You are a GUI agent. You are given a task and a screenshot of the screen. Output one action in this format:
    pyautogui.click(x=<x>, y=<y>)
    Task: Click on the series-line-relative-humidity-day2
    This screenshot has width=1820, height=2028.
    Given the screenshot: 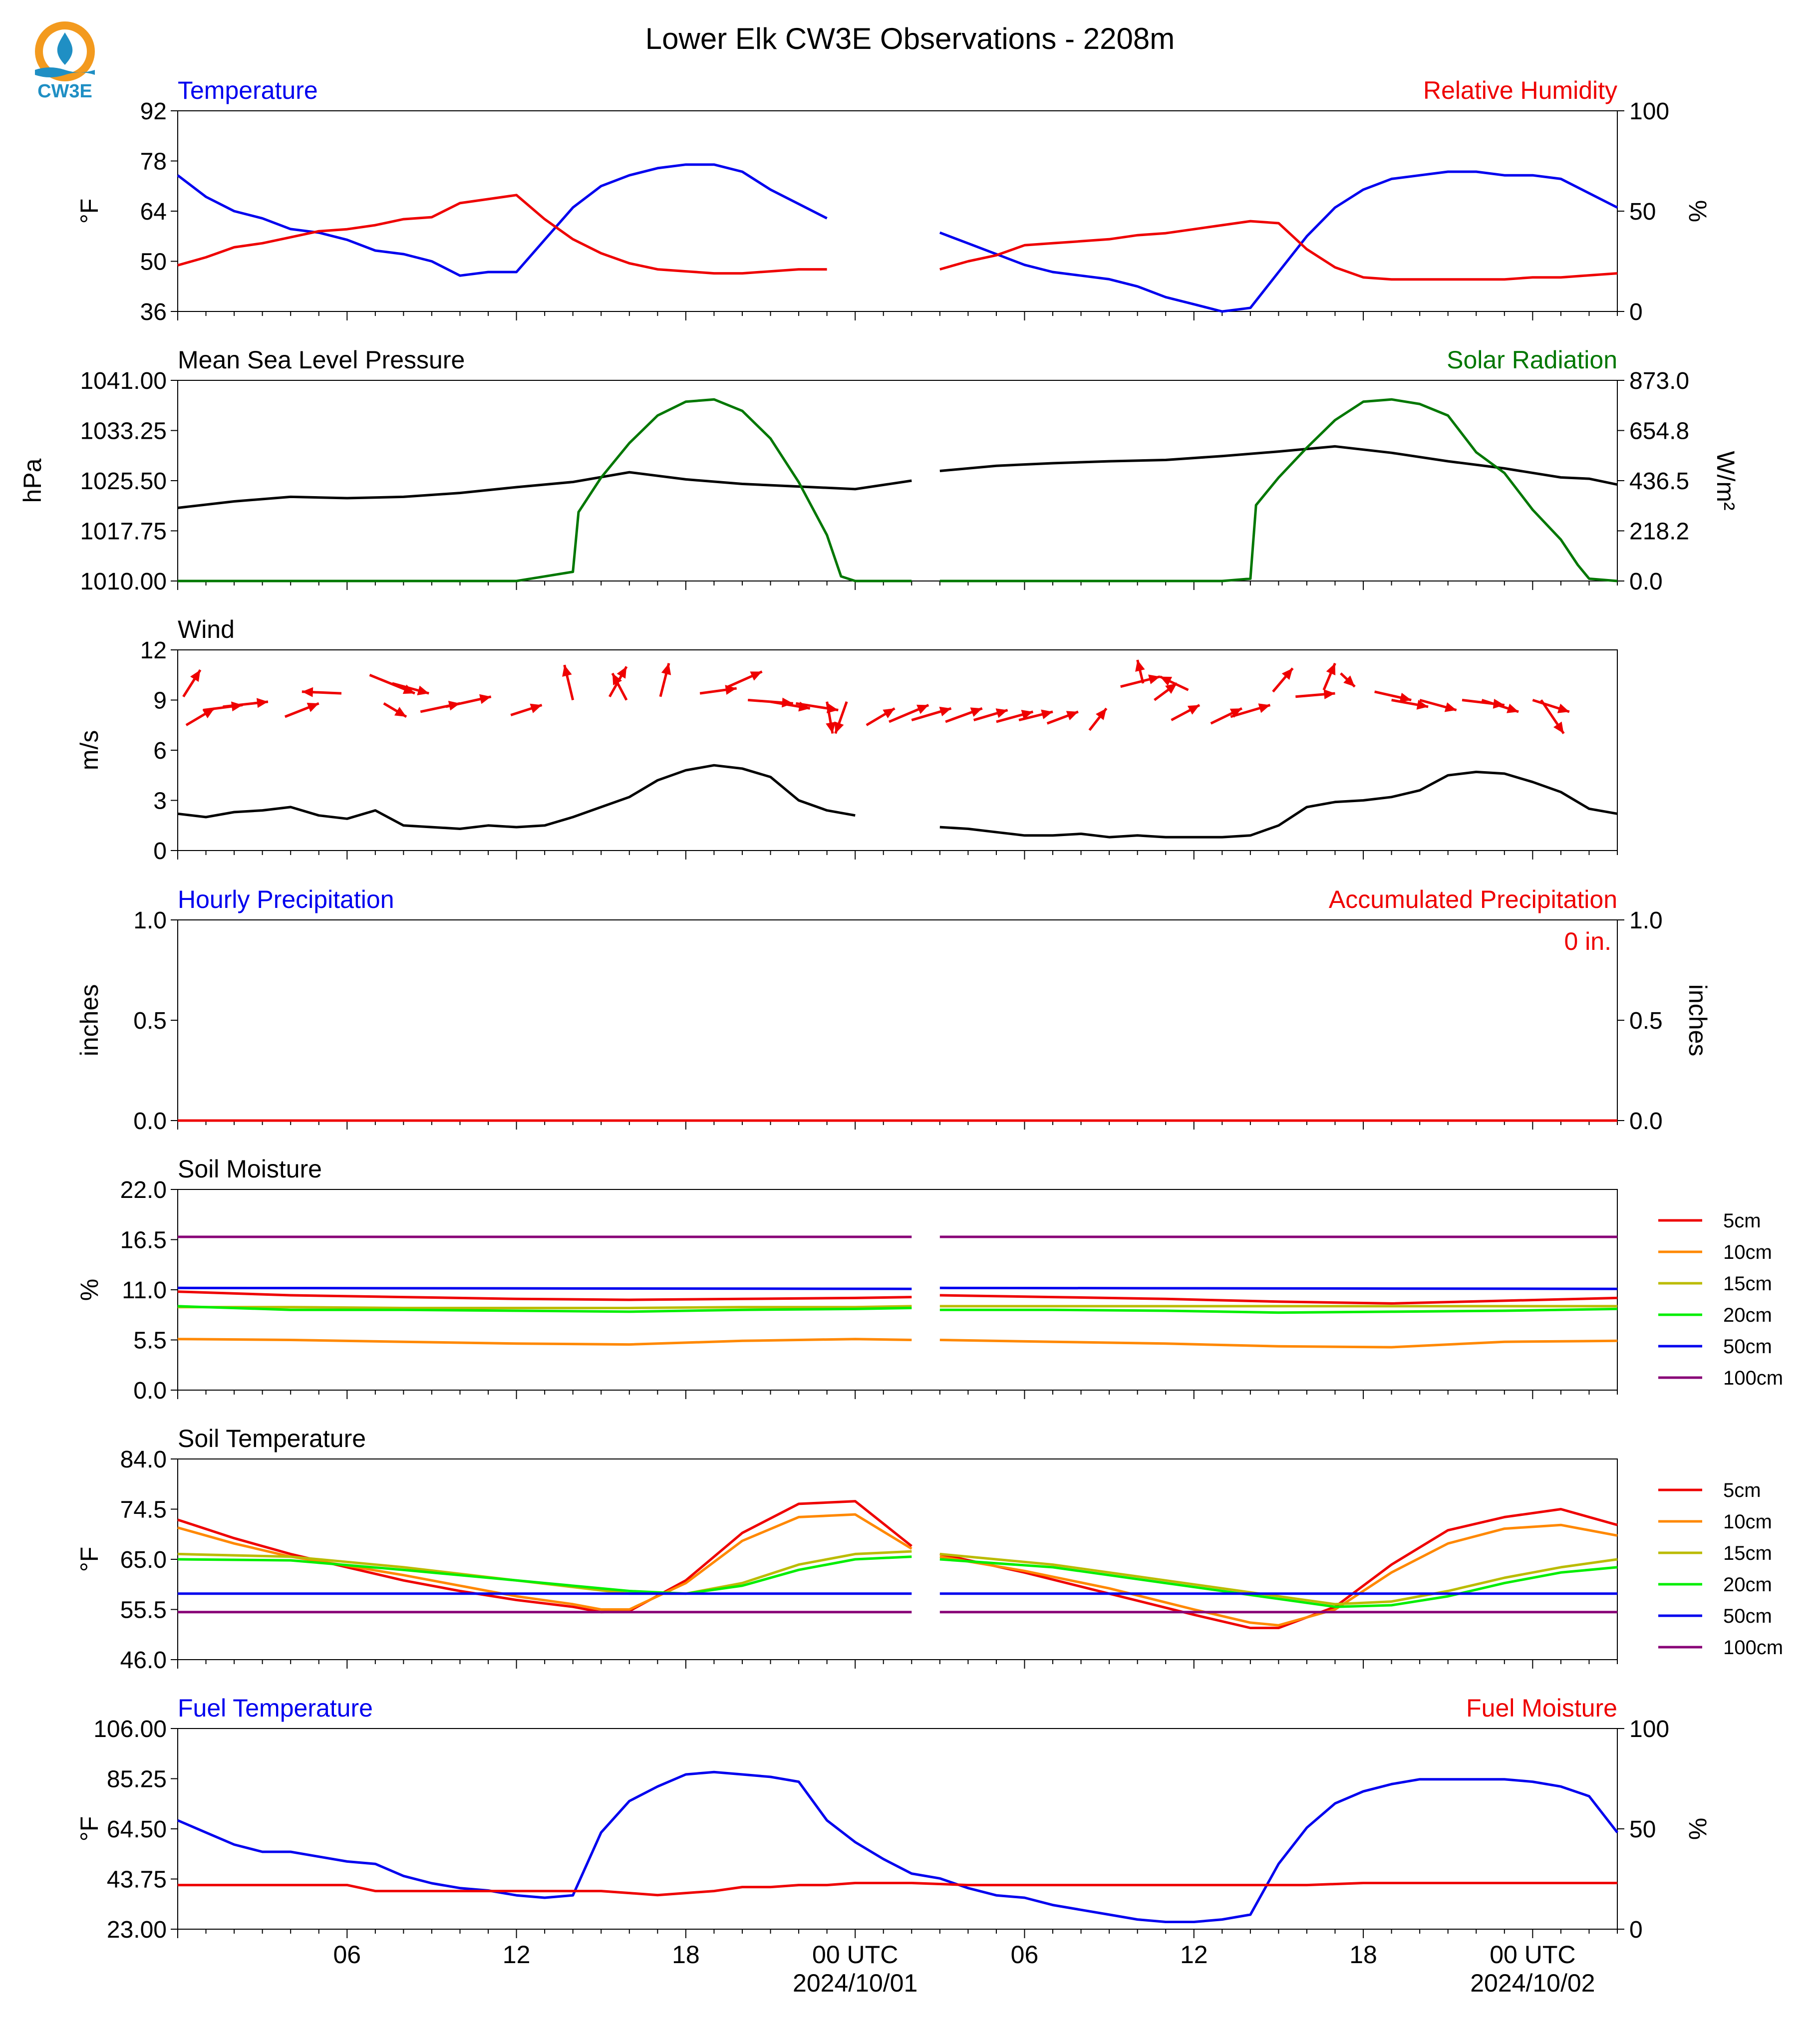 What is the action you would take?
    pyautogui.click(x=1278, y=250)
    